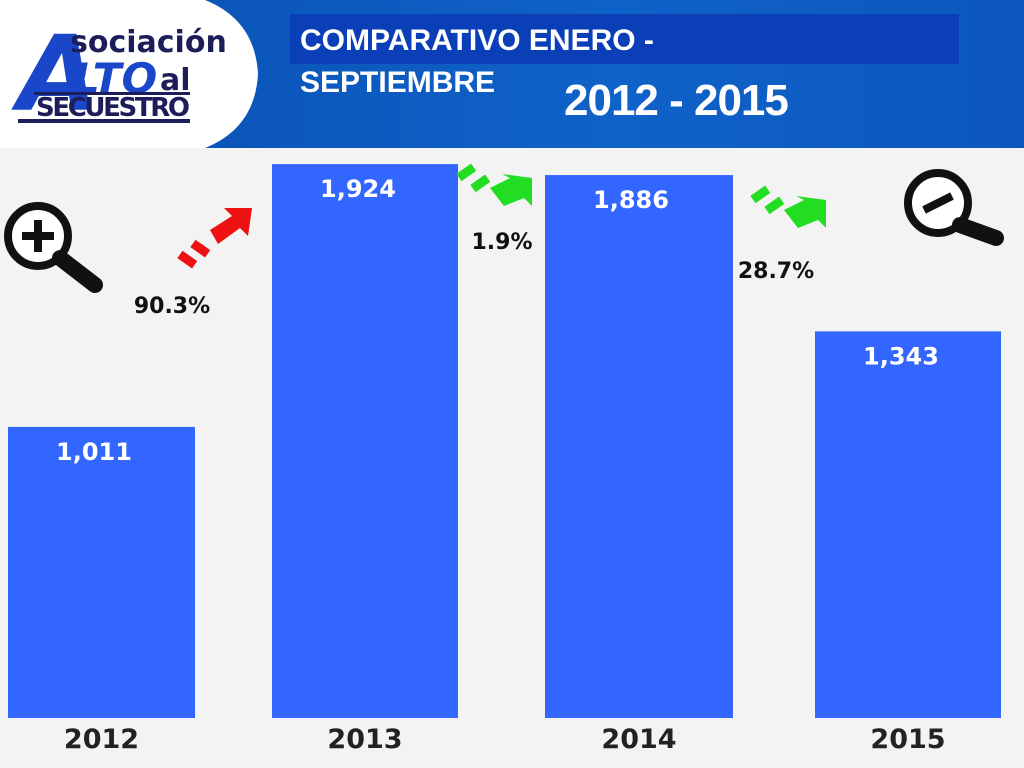 Image resolution: width=1024 pixels, height=768 pixels. What do you see at coordinates (101, 572) in the screenshot?
I see `bar-2012` at bounding box center [101, 572].